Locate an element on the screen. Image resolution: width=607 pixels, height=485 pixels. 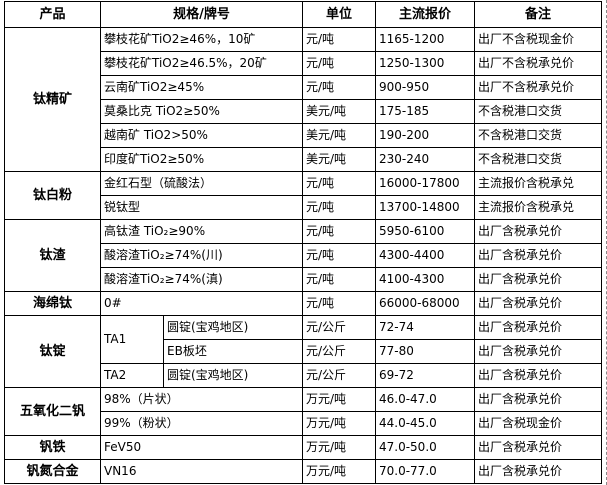
table-row: 酸溶渣TiO₂≥74%(川) 元/吨 4300-4400 出厂含税承兑价 is located at coordinates (303, 255).